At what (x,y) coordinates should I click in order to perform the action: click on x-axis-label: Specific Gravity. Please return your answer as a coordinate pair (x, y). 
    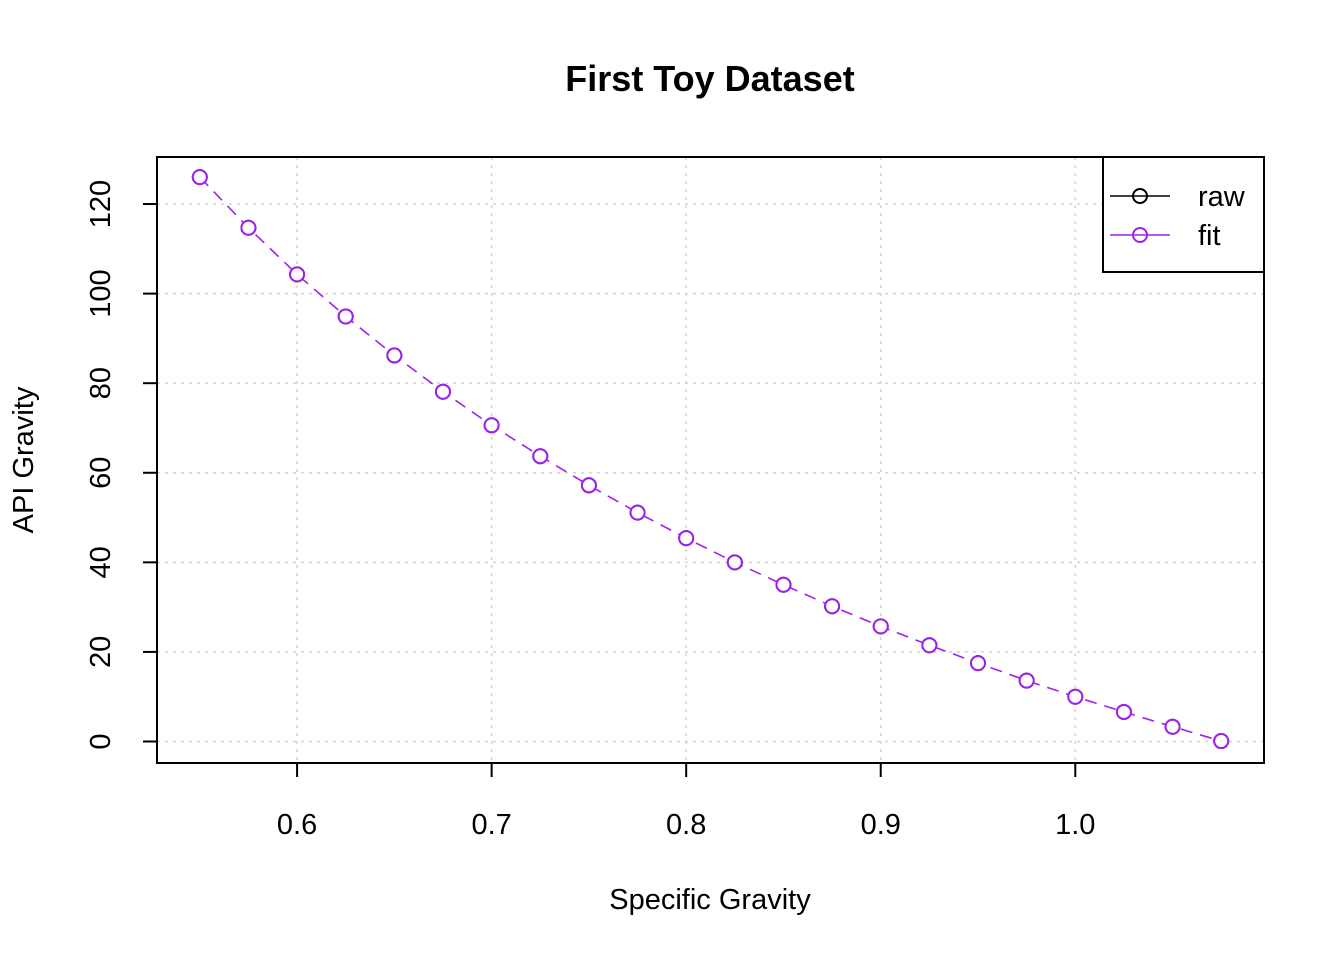
    Looking at the image, I should click on (710, 900).